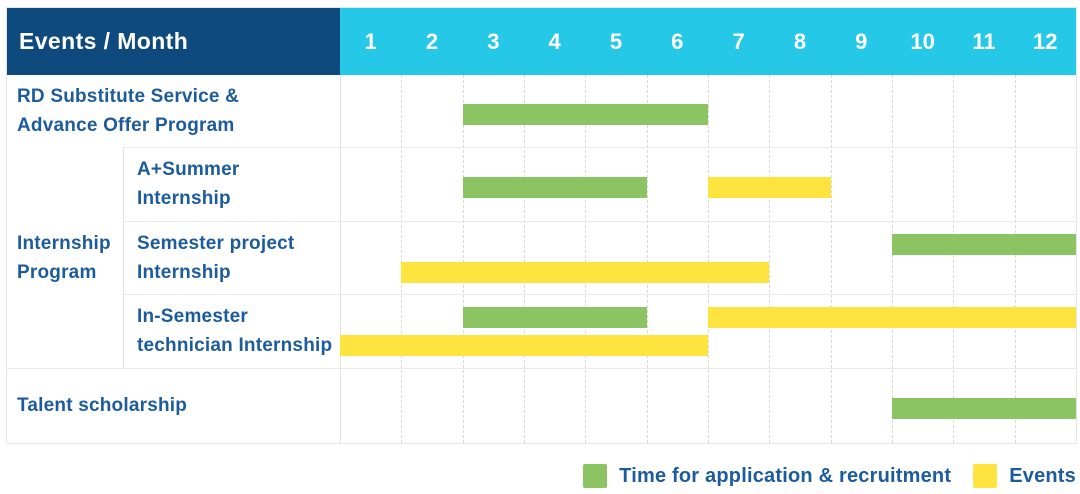 The width and height of the screenshot is (1080, 494). What do you see at coordinates (861, 41) in the screenshot?
I see `month-header-cell: 9` at bounding box center [861, 41].